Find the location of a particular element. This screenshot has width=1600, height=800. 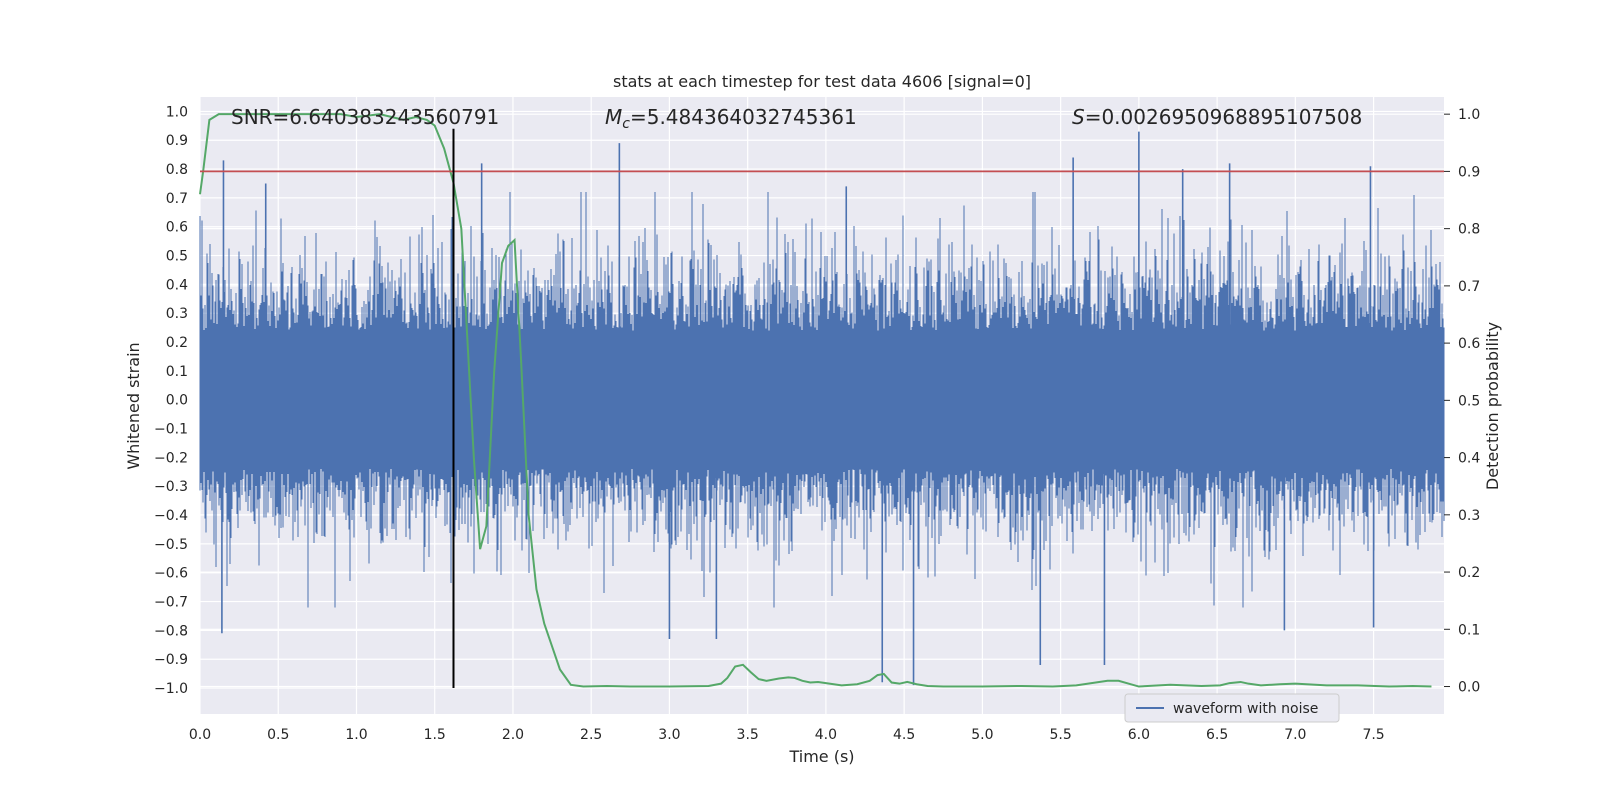

y-tick-label: 0.9 is located at coordinates (177, 141).